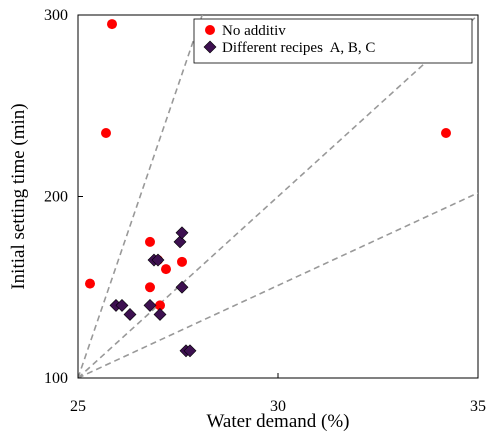  What do you see at coordinates (56, 15) in the screenshot?
I see `y-tick-label: 300` at bounding box center [56, 15].